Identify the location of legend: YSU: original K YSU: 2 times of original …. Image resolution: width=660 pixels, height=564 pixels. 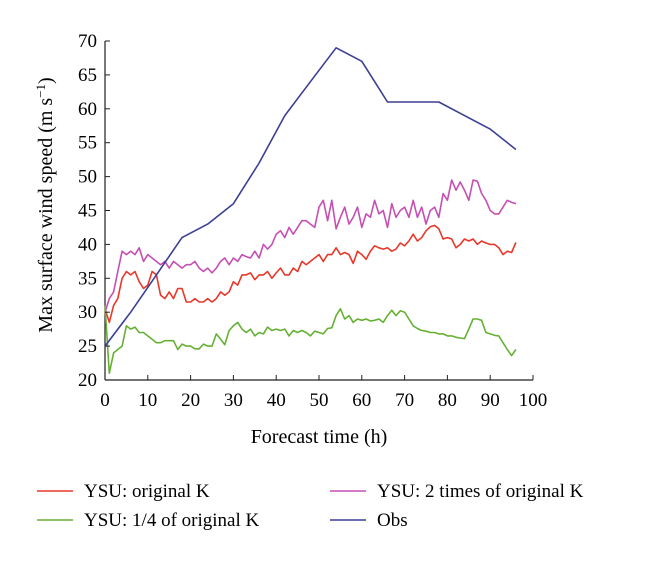
(310, 506).